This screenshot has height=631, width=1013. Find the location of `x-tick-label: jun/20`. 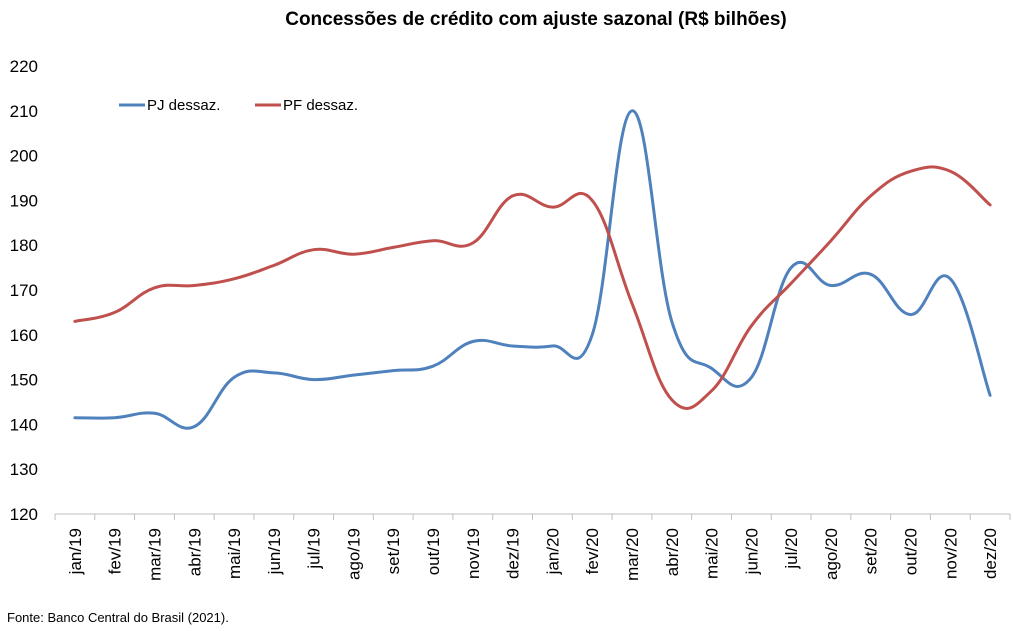

x-tick-label: jun/20 is located at coordinates (751, 551).